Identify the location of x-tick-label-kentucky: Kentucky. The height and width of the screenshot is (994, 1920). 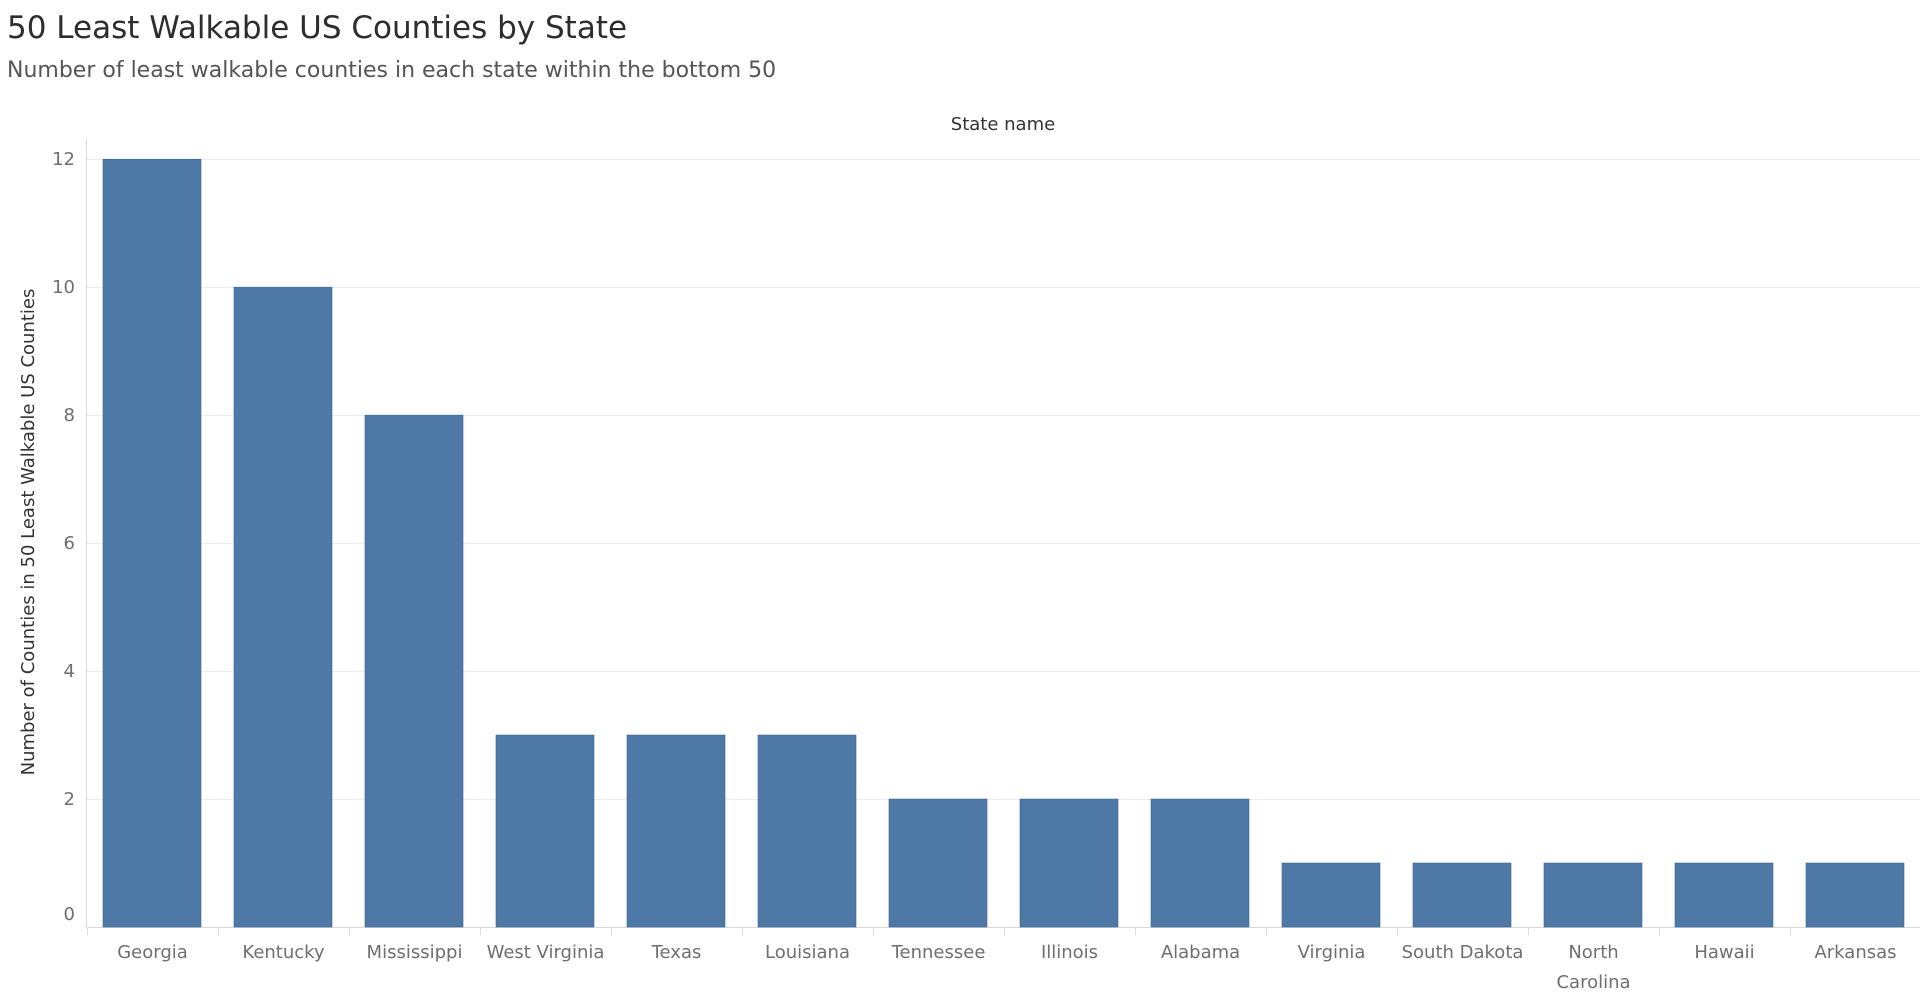
(283, 952).